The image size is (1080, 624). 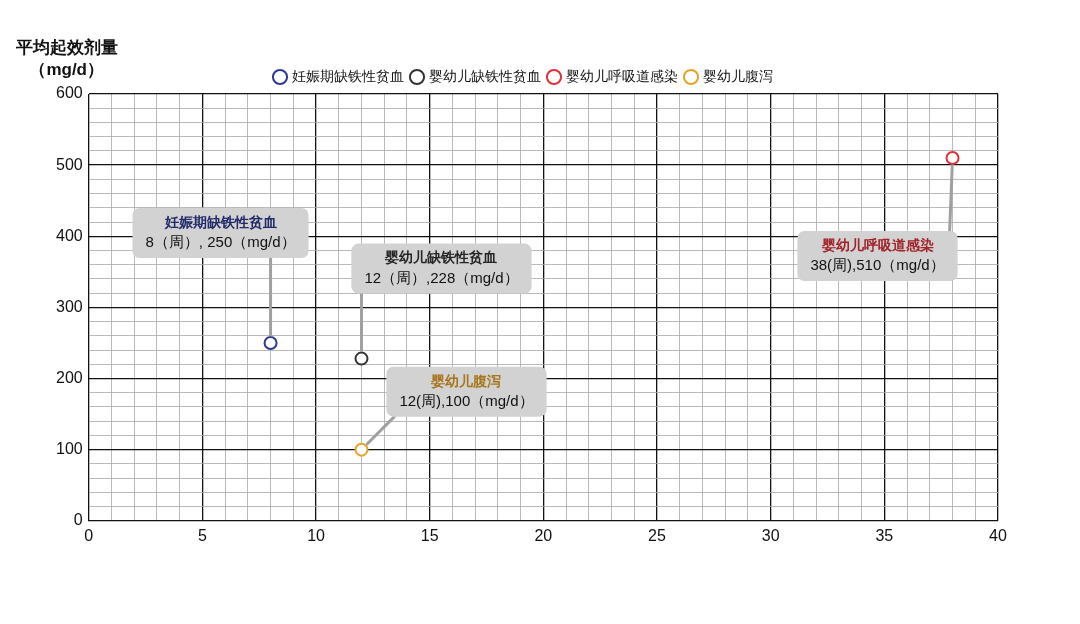 I want to click on legend-label: 婴幼儿缺铁性贫血, so click(x=485, y=75).